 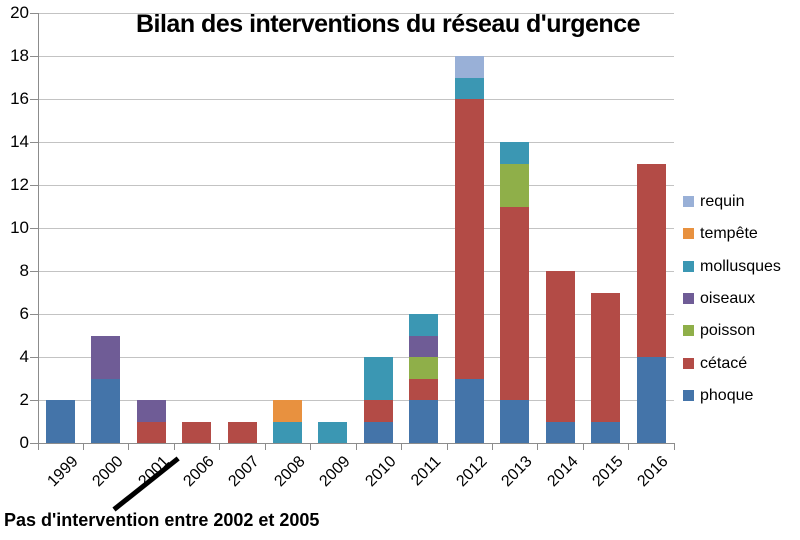 I want to click on x-axis-label: 2006, so click(x=199, y=472).